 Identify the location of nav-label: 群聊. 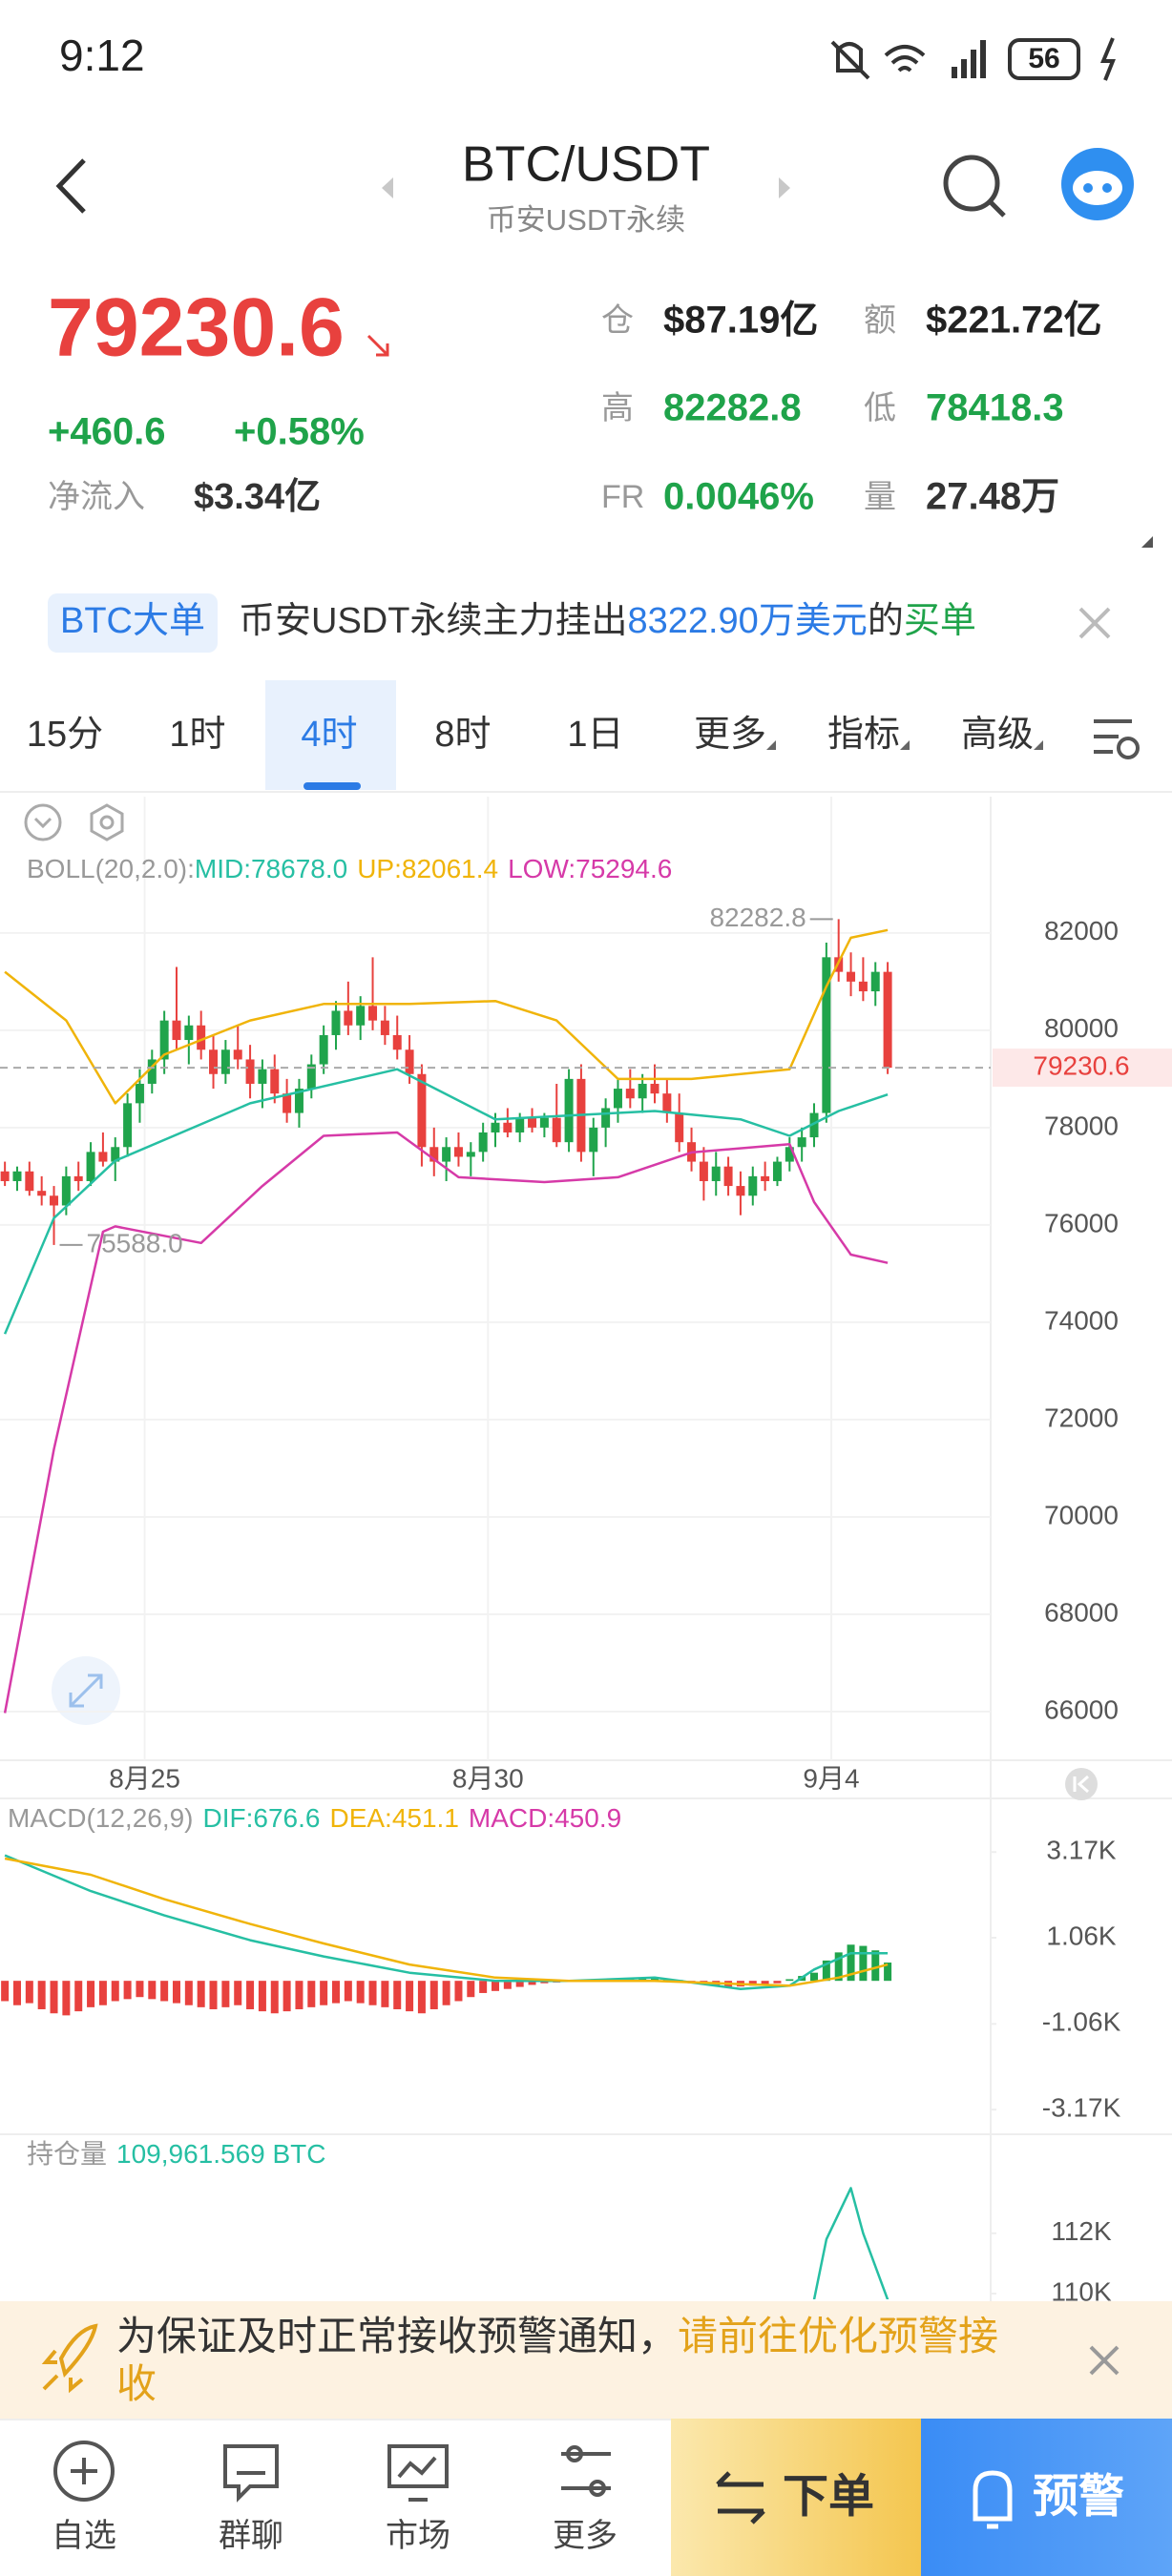
(251, 2536).